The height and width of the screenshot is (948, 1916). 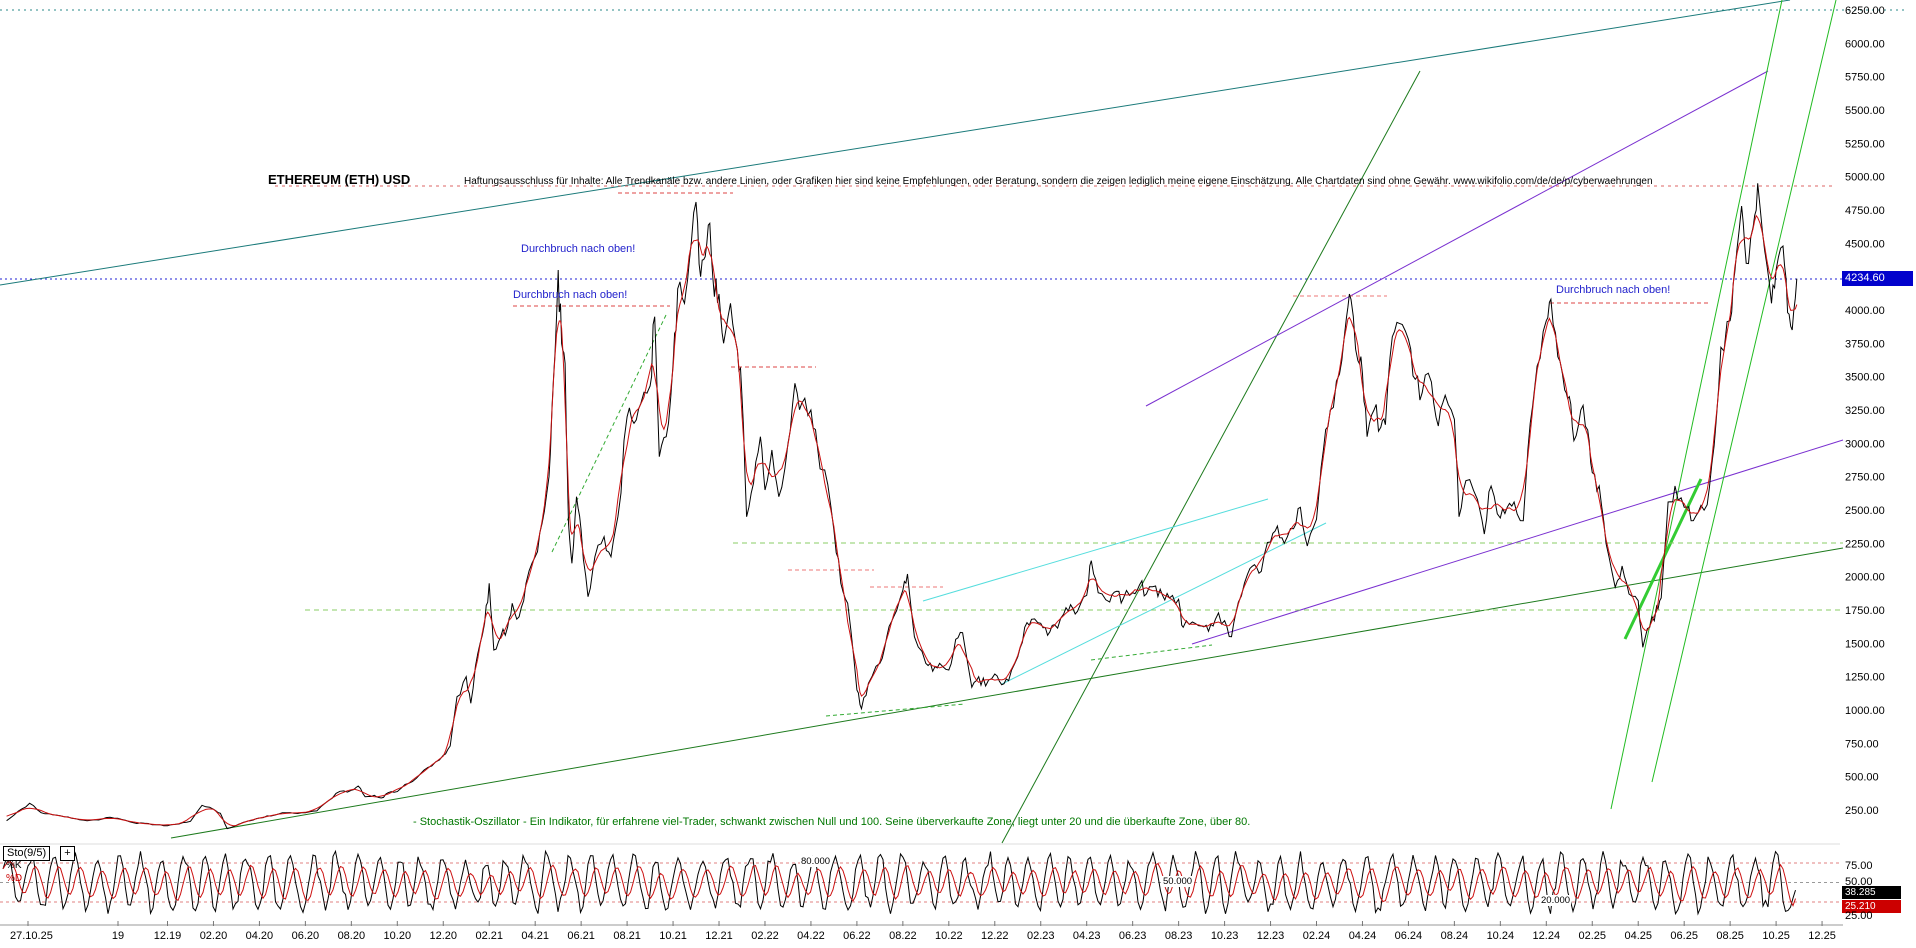 What do you see at coordinates (1638, 936) in the screenshot?
I see `date-axis-label: 04.25` at bounding box center [1638, 936].